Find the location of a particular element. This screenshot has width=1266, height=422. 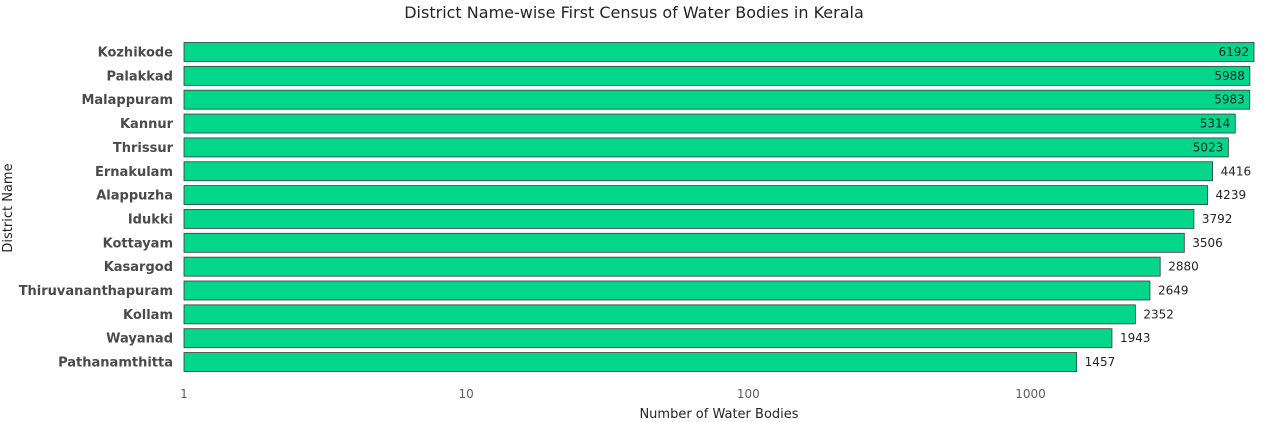

category-label: Thiruvananthapuram is located at coordinates (96, 291).